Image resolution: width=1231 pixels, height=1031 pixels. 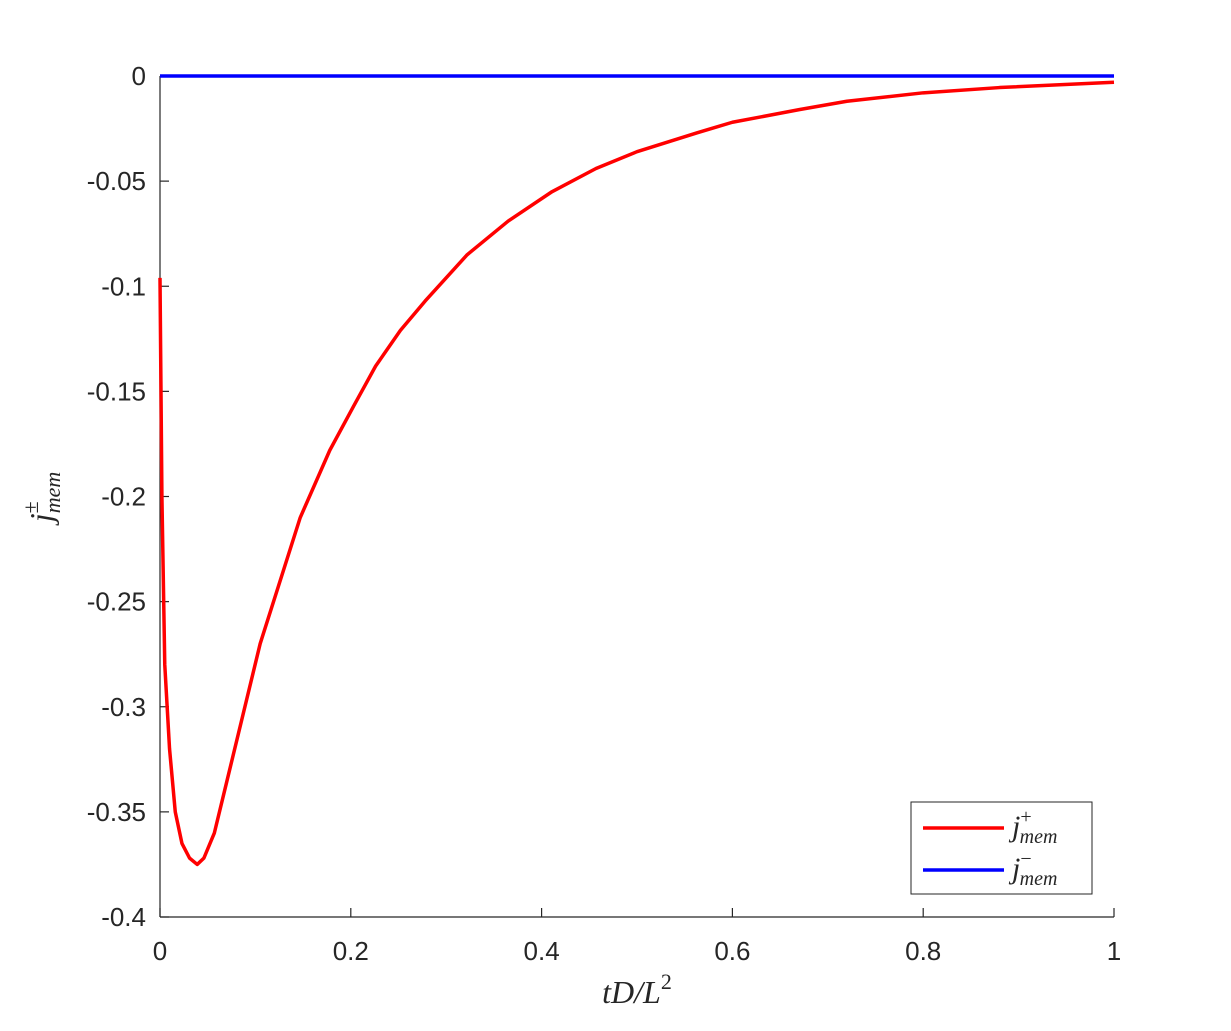 I want to click on x-label-text: tD/L, so click(x=631, y=992).